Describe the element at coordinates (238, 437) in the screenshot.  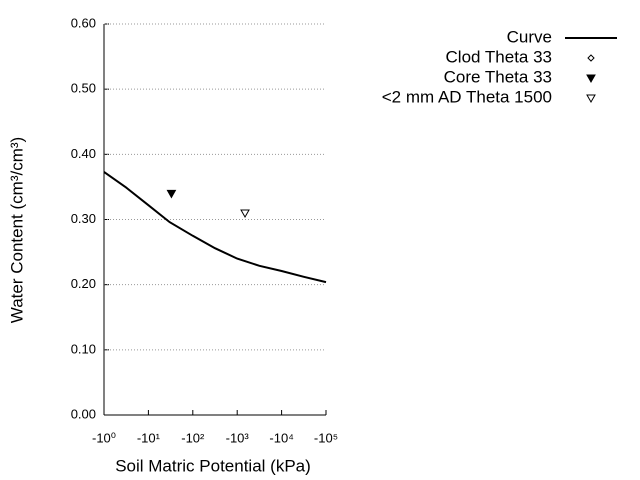
I see `x-tick-label: -10³` at that location.